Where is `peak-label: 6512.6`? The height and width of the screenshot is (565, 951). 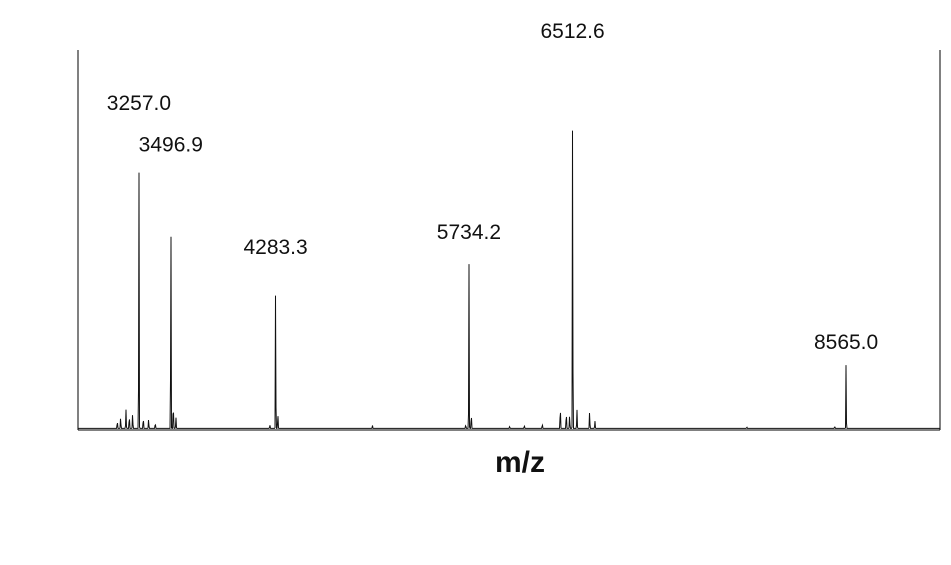
peak-label: 6512.6 is located at coordinates (572, 31).